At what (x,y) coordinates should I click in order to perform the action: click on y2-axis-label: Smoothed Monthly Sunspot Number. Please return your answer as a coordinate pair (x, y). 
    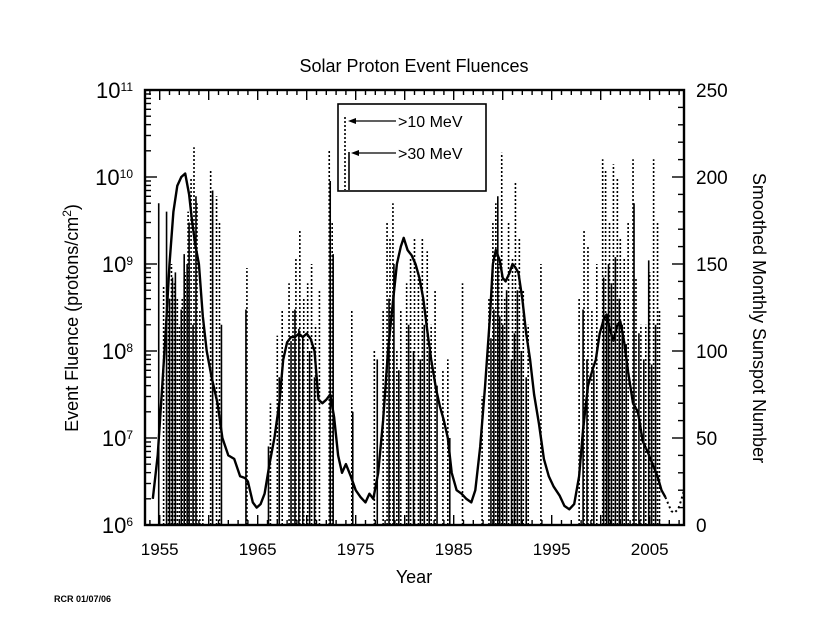
    Looking at the image, I should click on (759, 318).